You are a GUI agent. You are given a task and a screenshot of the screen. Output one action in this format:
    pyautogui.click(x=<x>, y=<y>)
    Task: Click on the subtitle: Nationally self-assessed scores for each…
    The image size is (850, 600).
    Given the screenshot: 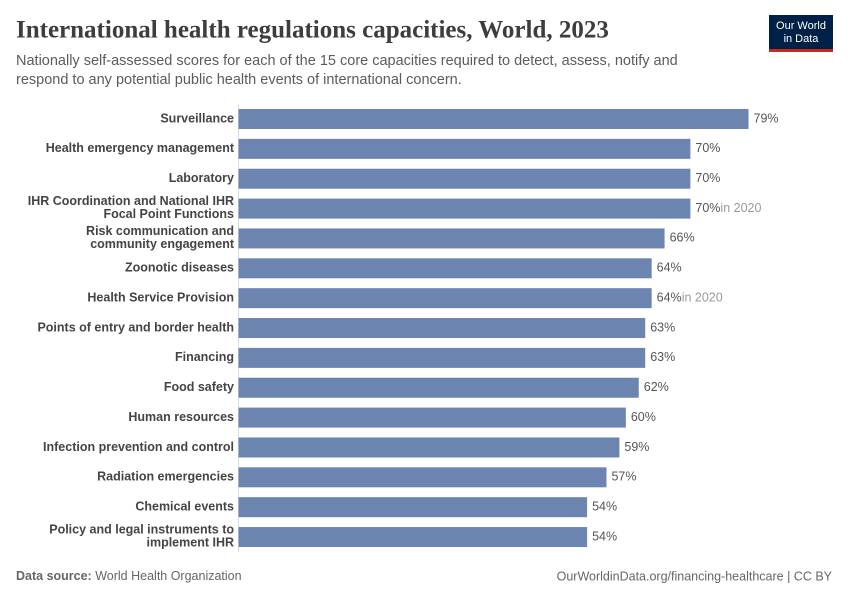 What is the action you would take?
    pyautogui.click(x=347, y=61)
    